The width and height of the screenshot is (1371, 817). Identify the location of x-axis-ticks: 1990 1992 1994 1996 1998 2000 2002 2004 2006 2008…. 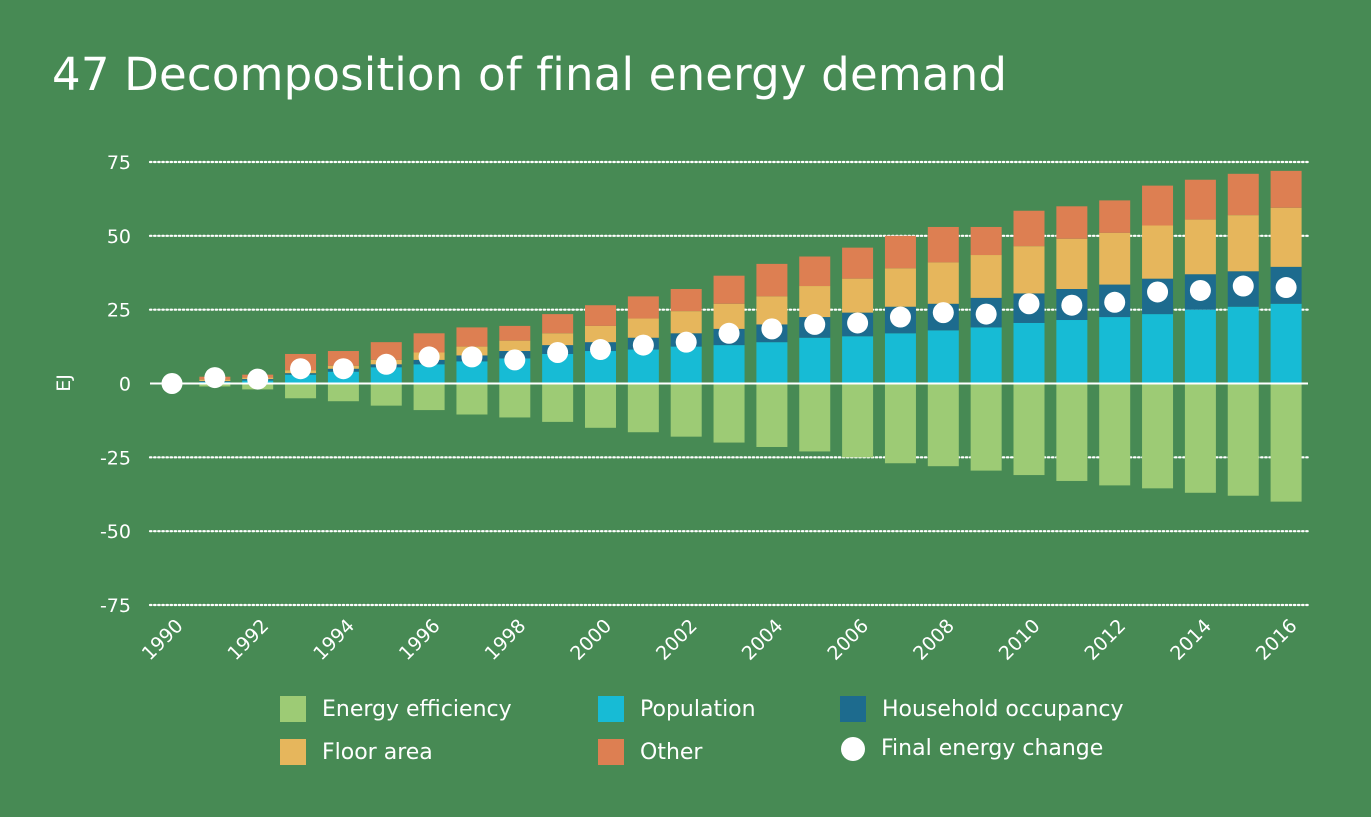
(720, 640).